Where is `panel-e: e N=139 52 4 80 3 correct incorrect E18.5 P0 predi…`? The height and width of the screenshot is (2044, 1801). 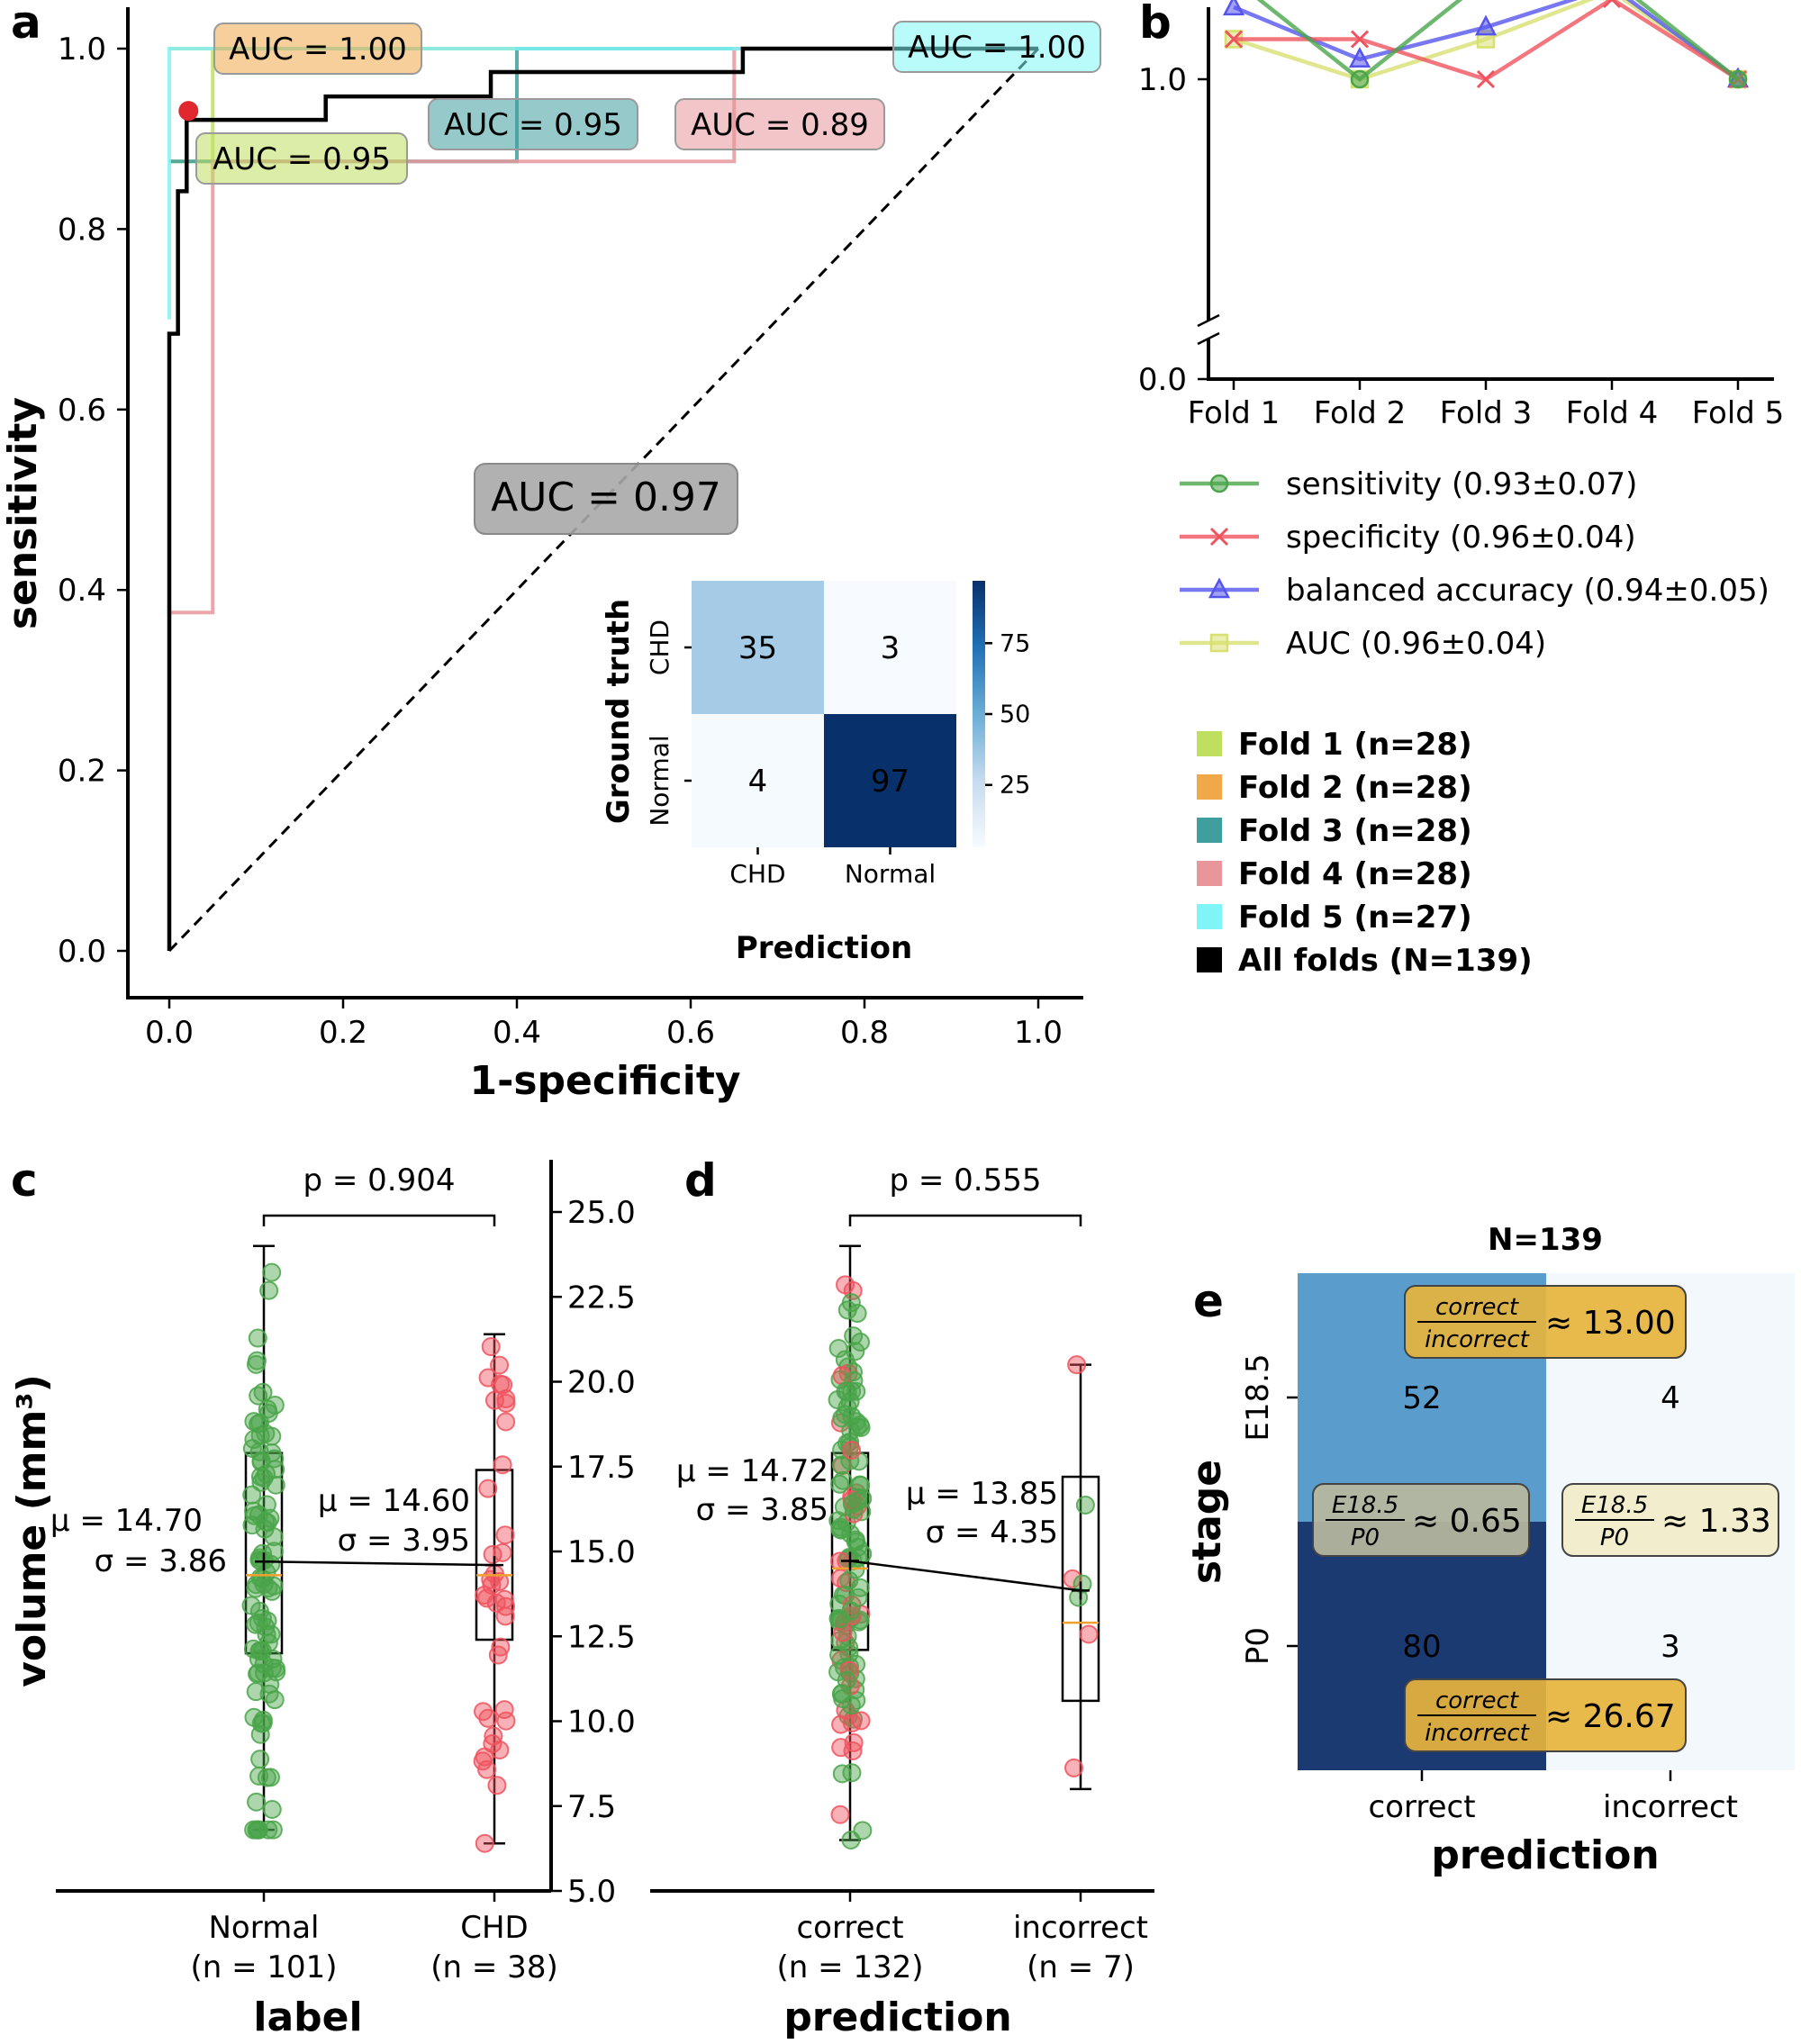 panel-e: e N=139 52 4 80 3 correct incorrect E18.5 P0 predi… is located at coordinates (1489, 1550).